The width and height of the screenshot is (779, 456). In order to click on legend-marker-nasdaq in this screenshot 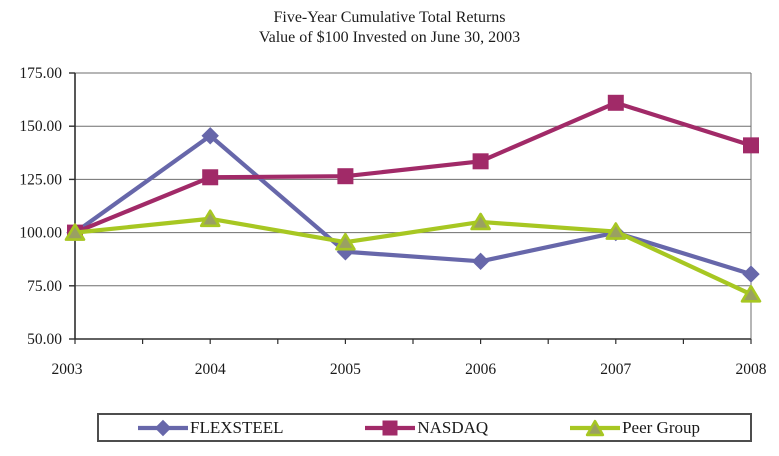, I will do `click(390, 427)`.